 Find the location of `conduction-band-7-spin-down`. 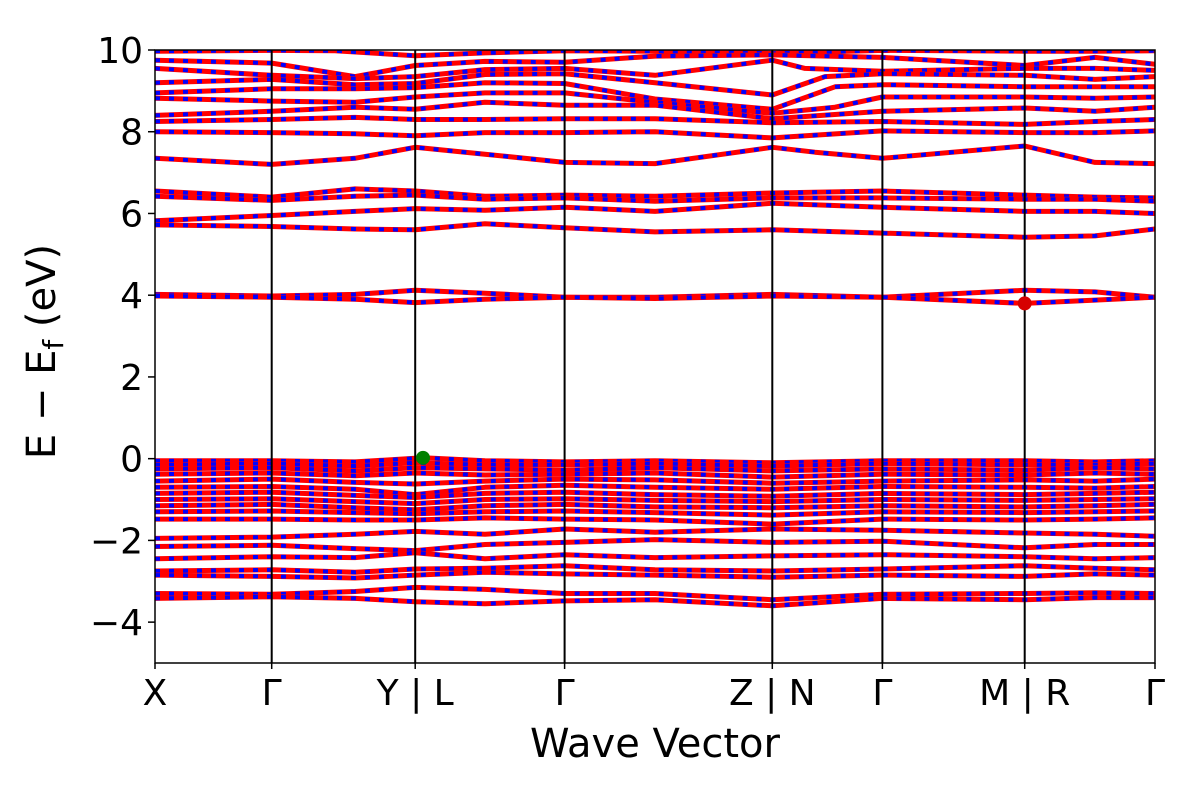

conduction-band-7-spin-down is located at coordinates (655, 121).